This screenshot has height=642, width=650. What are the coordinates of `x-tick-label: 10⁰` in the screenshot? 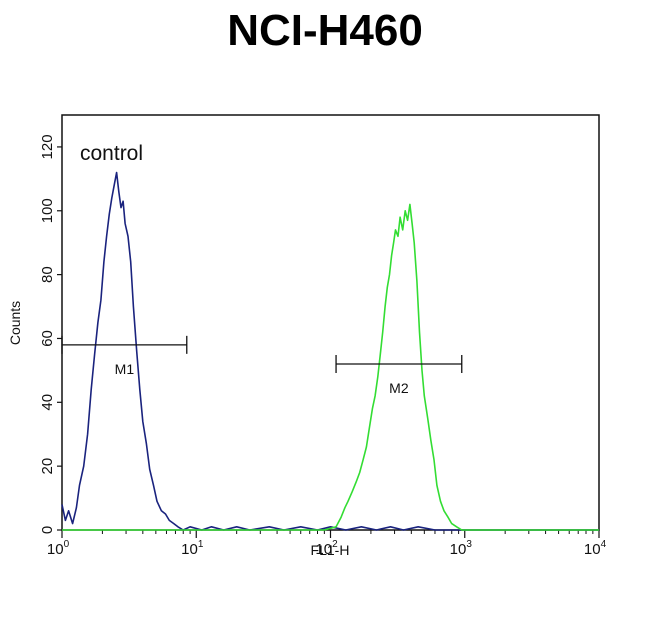 It's located at (58, 548).